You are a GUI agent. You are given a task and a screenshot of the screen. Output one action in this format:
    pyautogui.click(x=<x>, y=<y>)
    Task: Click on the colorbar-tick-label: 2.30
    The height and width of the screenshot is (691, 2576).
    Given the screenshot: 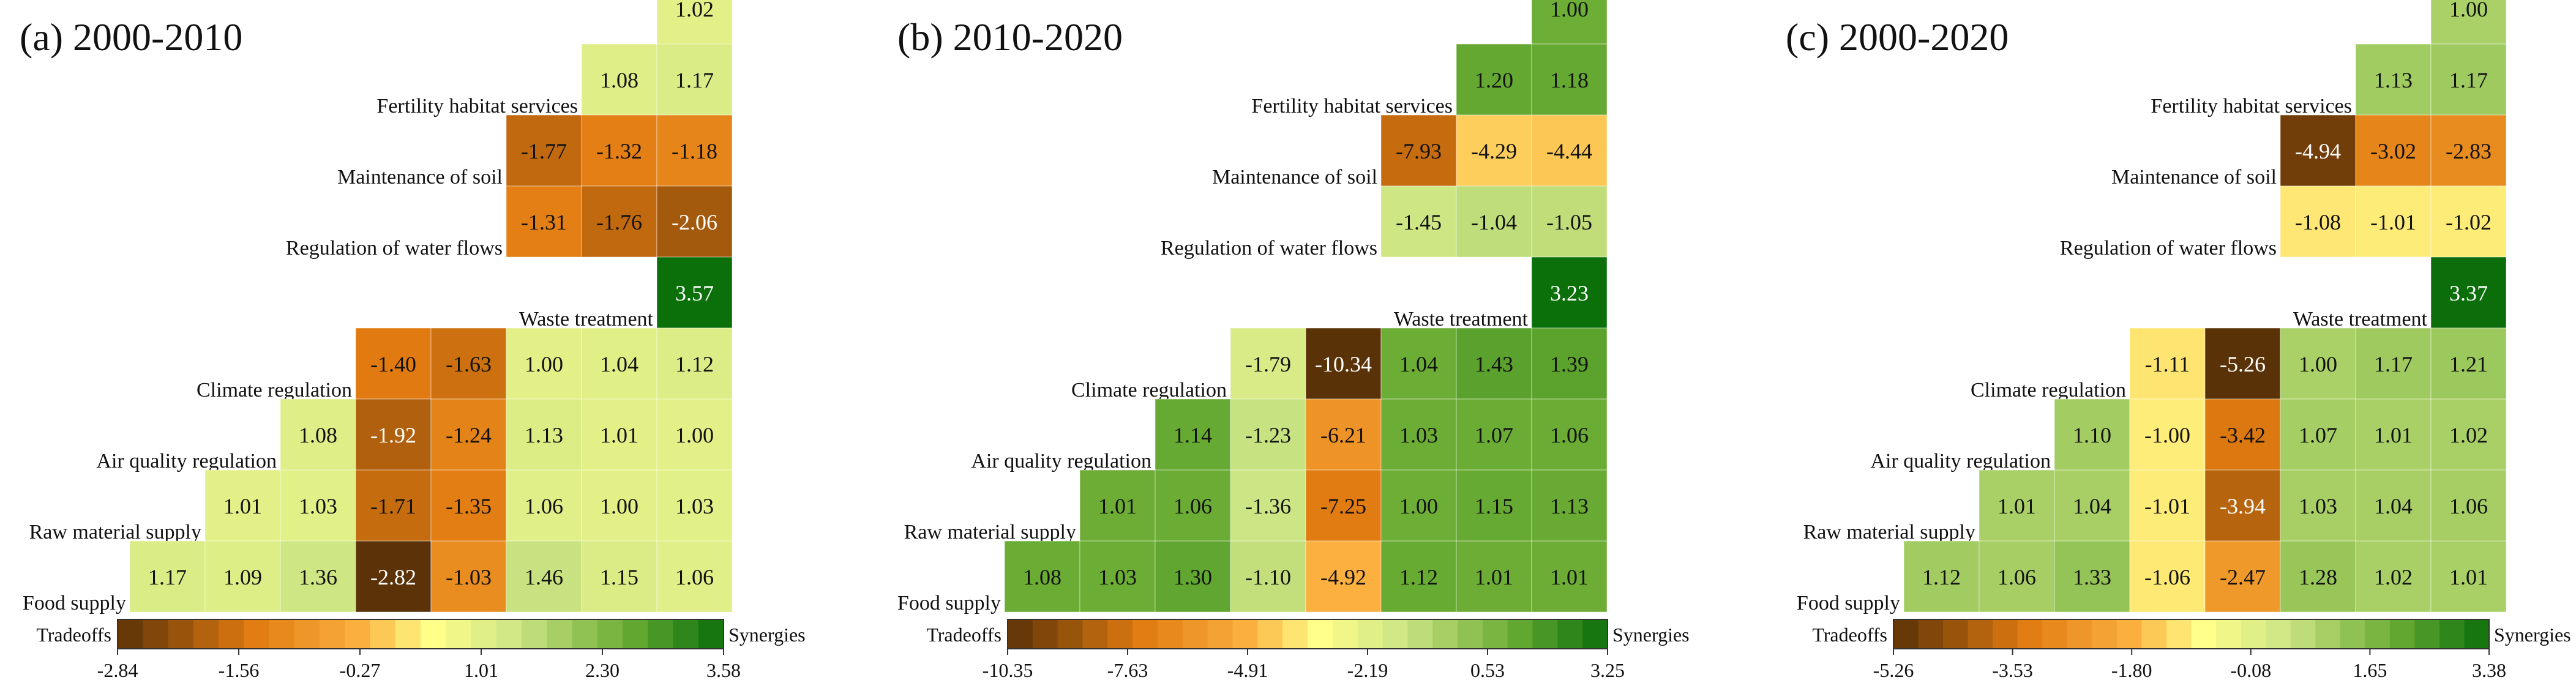 What is the action you would take?
    pyautogui.click(x=603, y=670)
    